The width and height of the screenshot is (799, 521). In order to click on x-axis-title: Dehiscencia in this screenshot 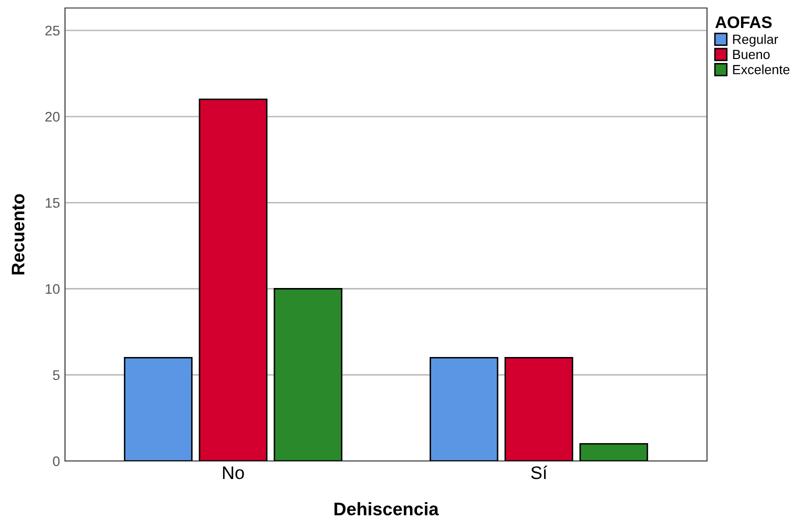, I will do `click(386, 509)`.